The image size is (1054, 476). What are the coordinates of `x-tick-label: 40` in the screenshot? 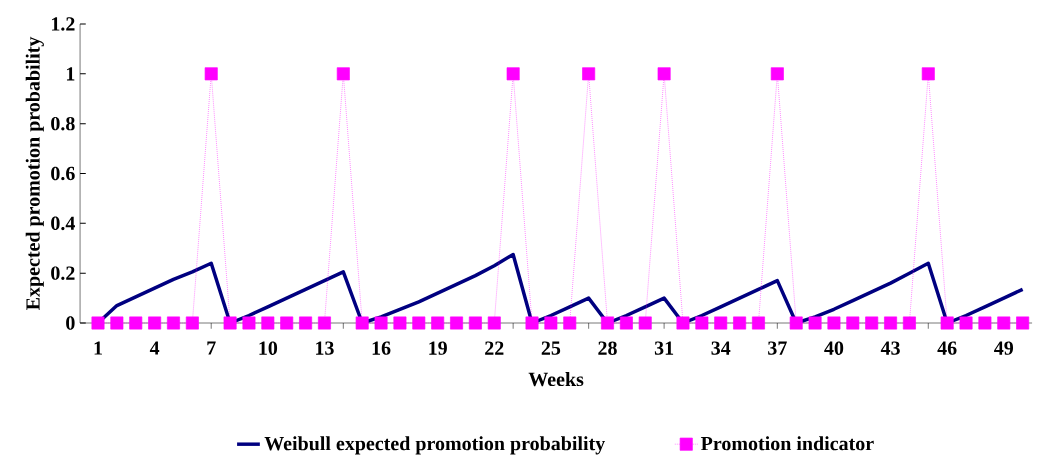 It's located at (834, 348).